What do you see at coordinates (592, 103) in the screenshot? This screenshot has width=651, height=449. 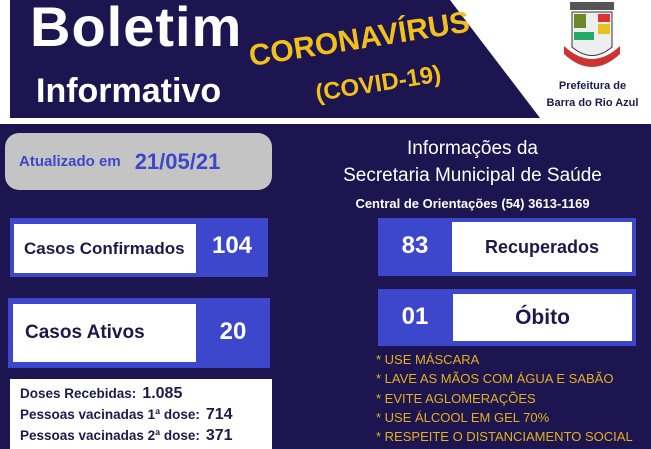 I see `prefecture-line2: Barra do Rio Azul` at bounding box center [592, 103].